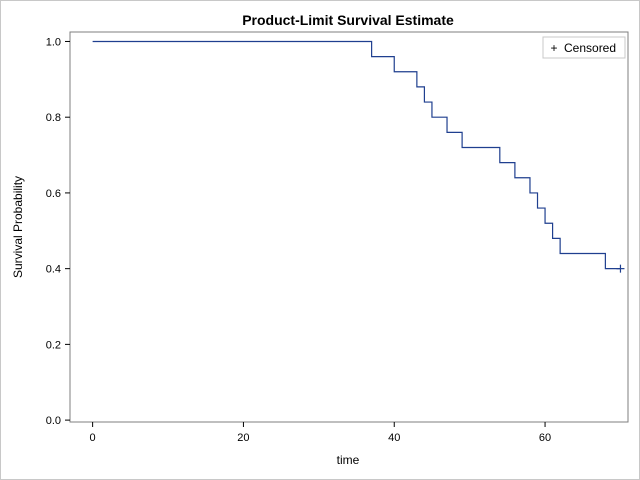 This screenshot has width=640, height=480. Describe the element at coordinates (590, 48) in the screenshot. I see `legend-censored-label: Censored` at that location.